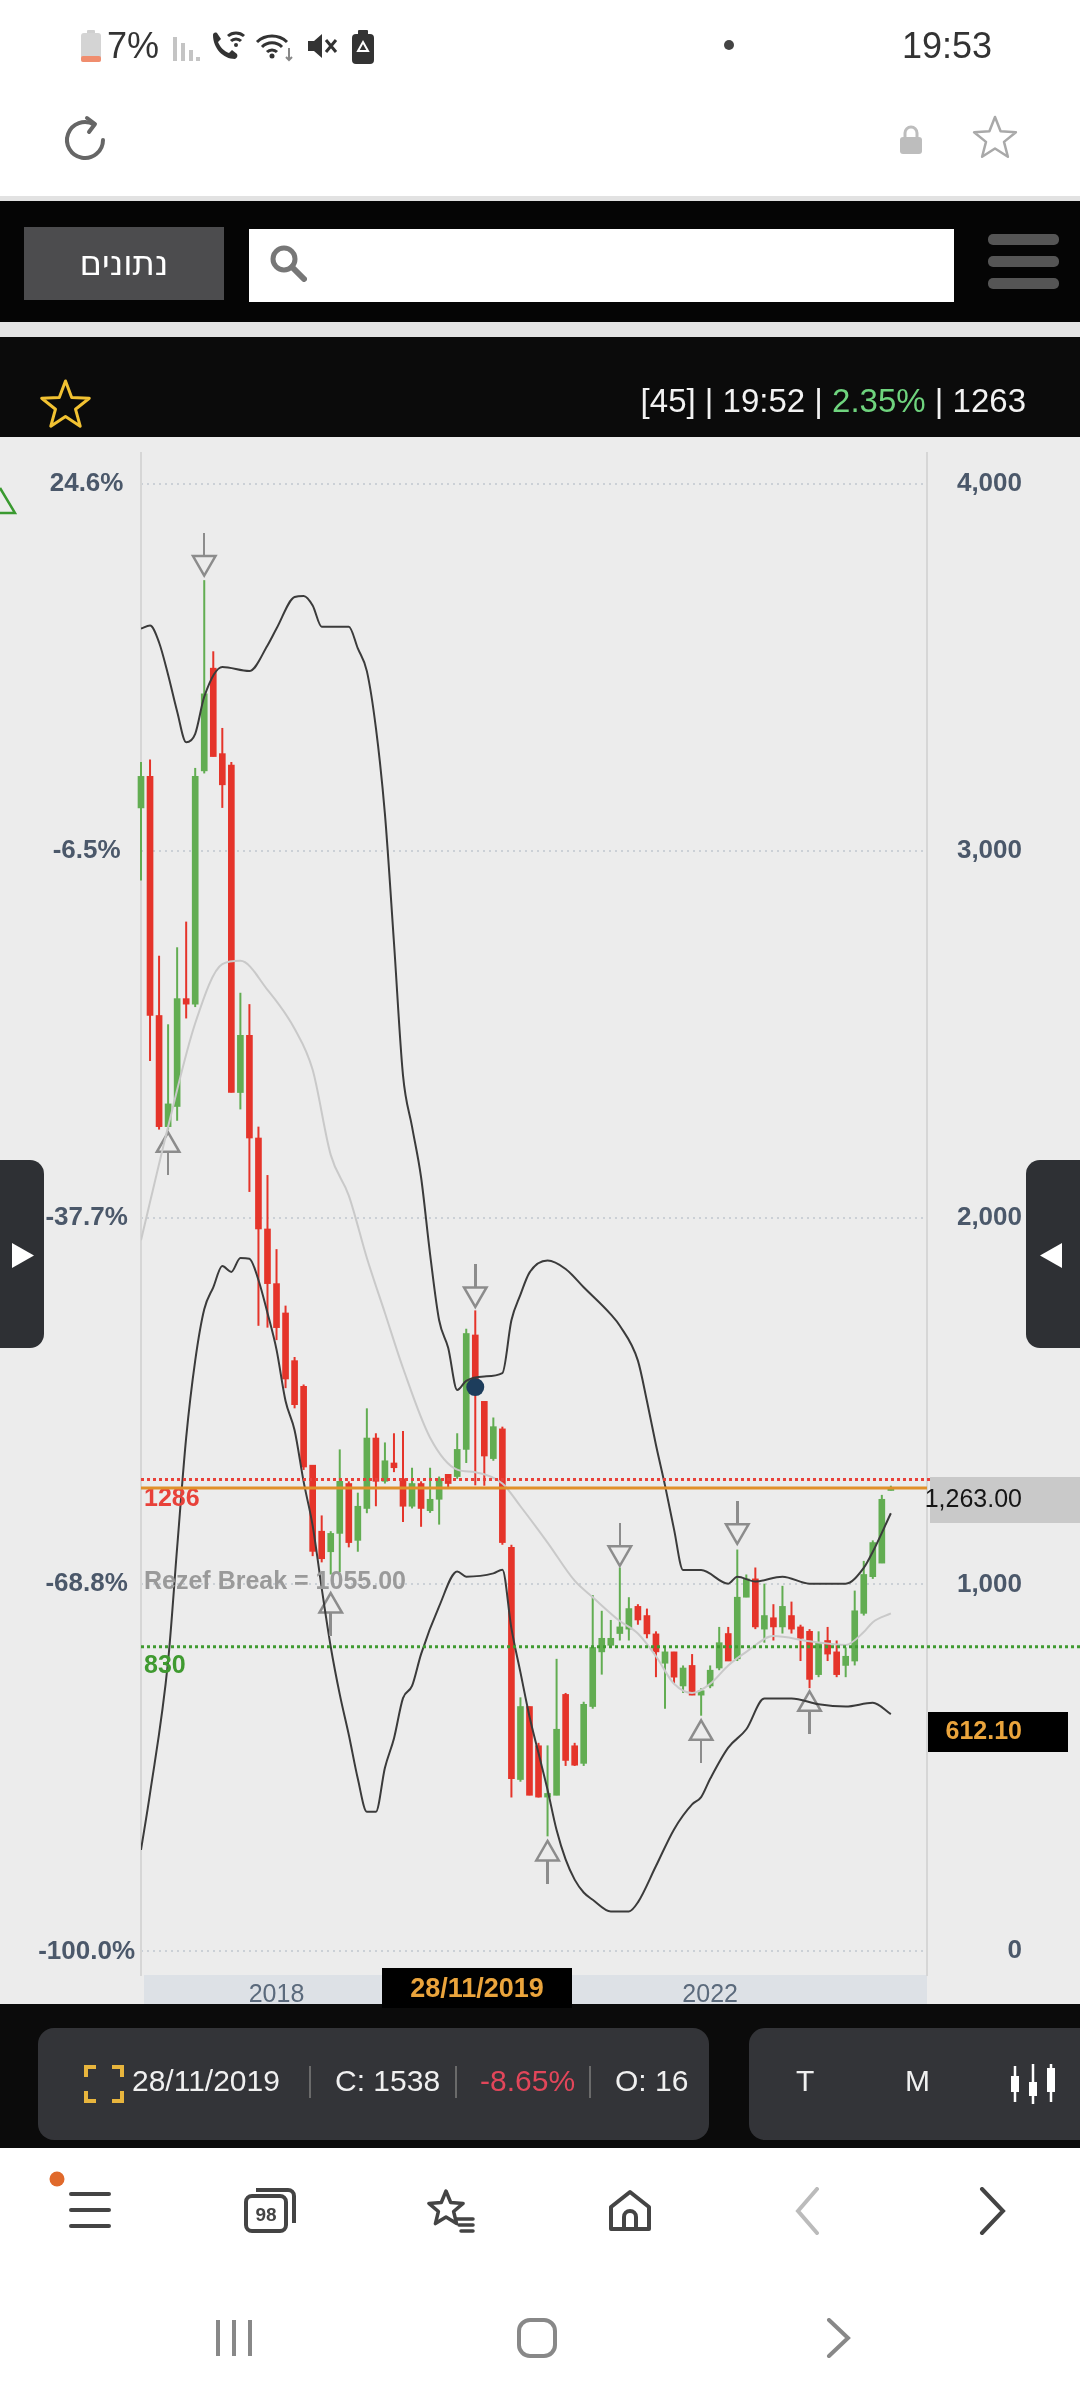  Describe the element at coordinates (124, 263) in the screenshot. I see `button: נתונים` at that location.